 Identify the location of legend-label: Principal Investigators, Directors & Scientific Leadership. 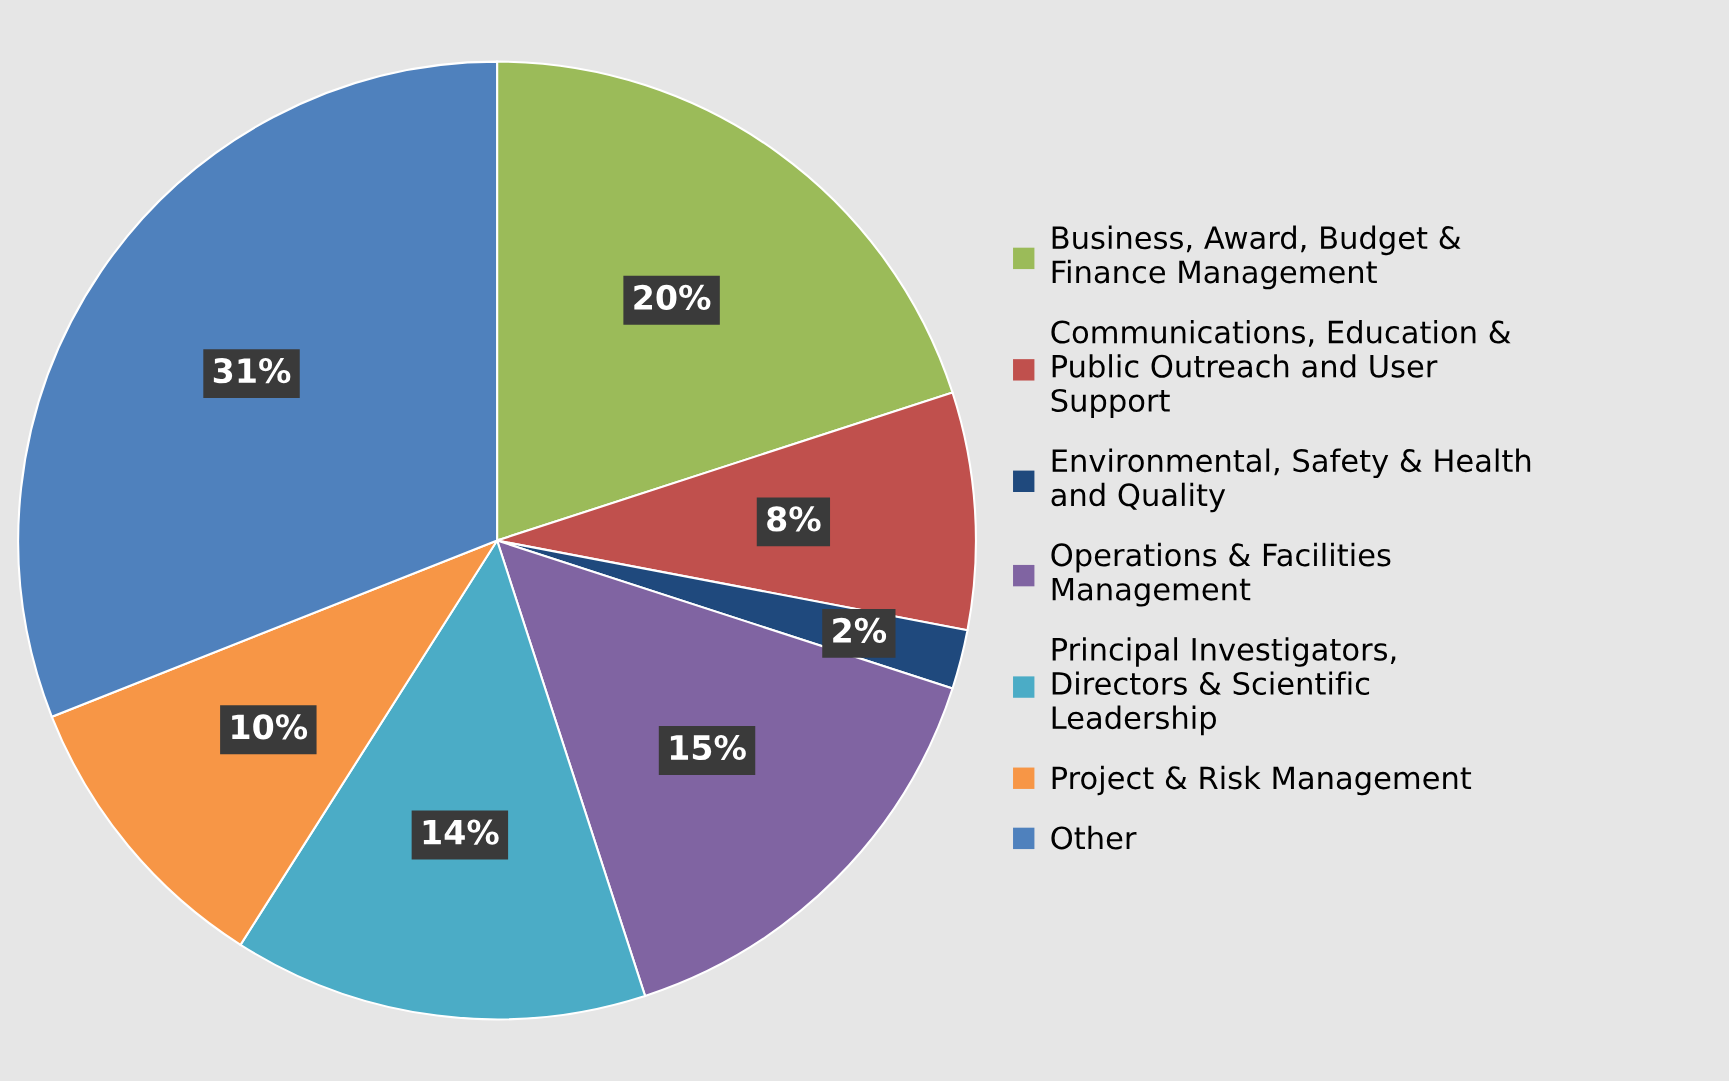
(1224, 686).